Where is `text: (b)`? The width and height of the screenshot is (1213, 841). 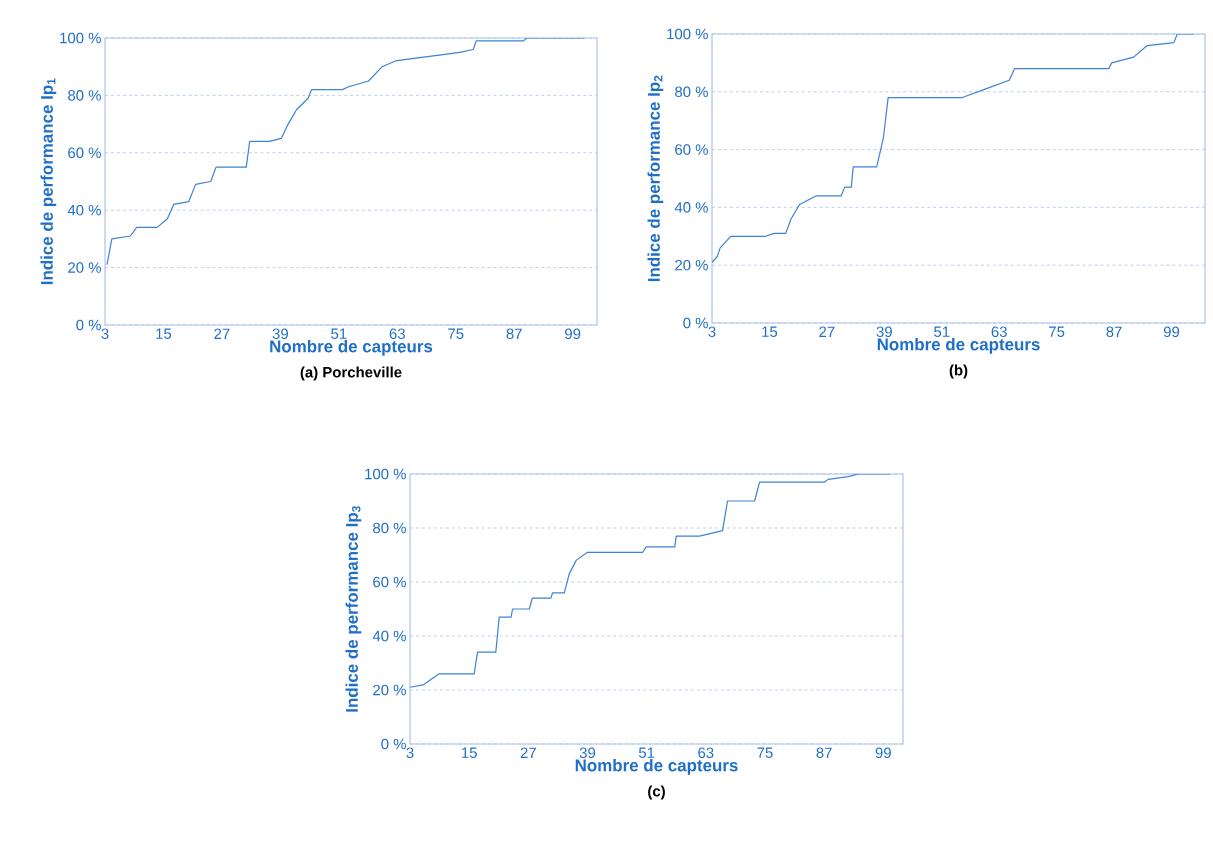
text: (b) is located at coordinates (958, 371).